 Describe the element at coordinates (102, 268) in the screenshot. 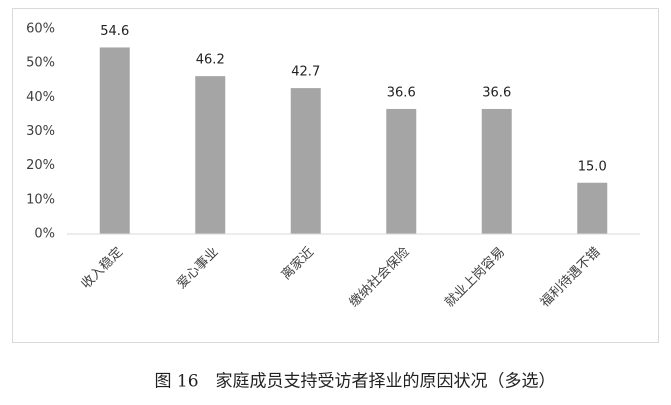

I see `x-tick-label: 收入稳定` at that location.